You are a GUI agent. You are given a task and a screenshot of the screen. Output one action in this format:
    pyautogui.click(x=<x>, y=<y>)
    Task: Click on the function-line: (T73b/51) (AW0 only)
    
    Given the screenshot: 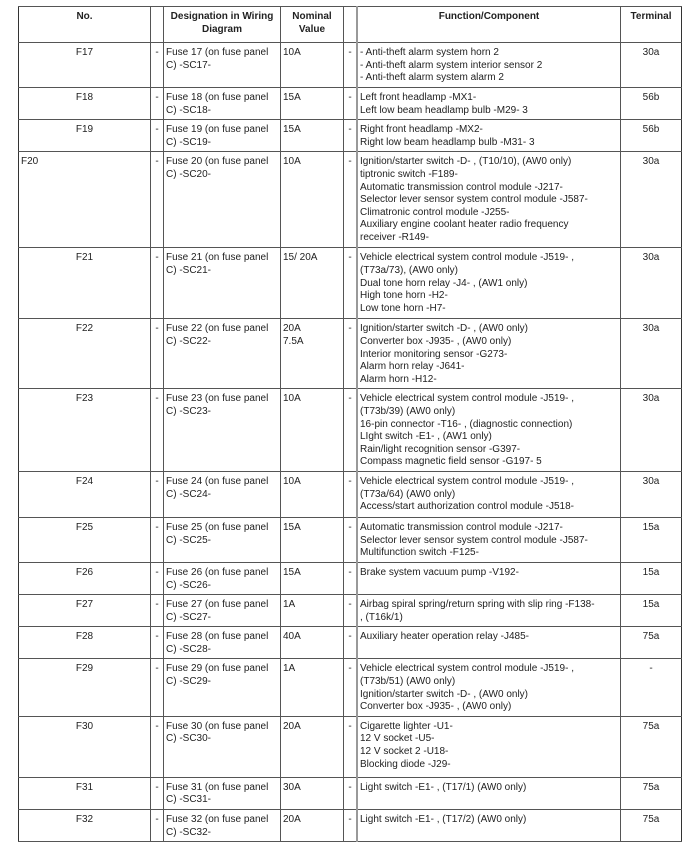 What is the action you would take?
    pyautogui.click(x=408, y=682)
    